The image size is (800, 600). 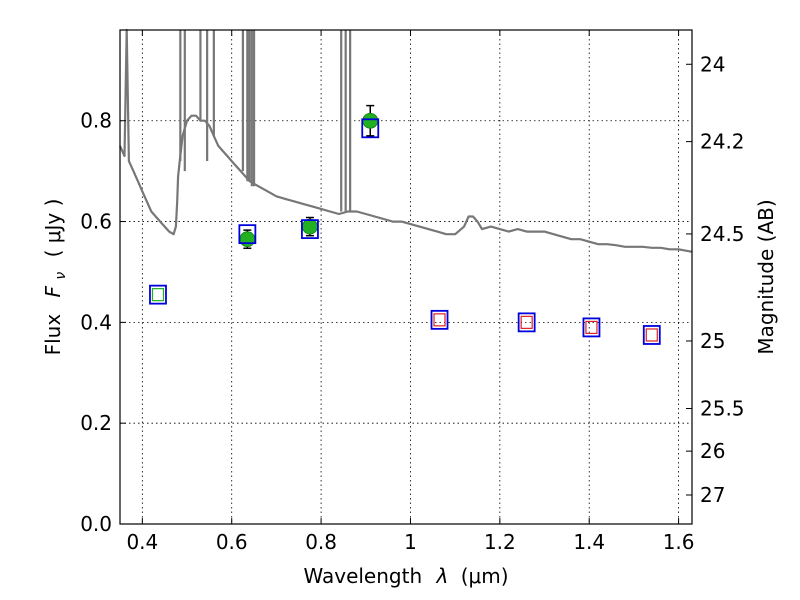 What do you see at coordinates (500, 542) in the screenshot?
I see `x-tick-label-4: 1.2` at bounding box center [500, 542].